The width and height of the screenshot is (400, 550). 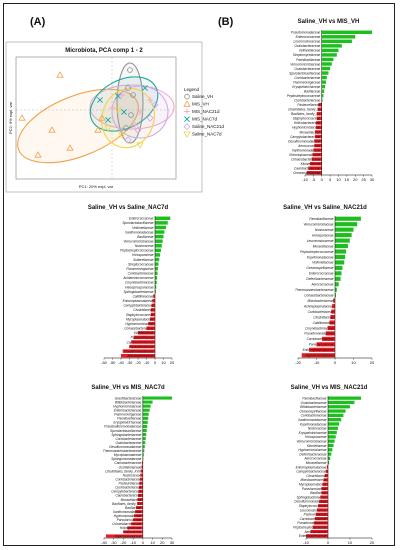 What do you see at coordinates (141, 274) in the screenshot?
I see `chart2-category-label-12: Coriobacteriaceae` at bounding box center [141, 274].